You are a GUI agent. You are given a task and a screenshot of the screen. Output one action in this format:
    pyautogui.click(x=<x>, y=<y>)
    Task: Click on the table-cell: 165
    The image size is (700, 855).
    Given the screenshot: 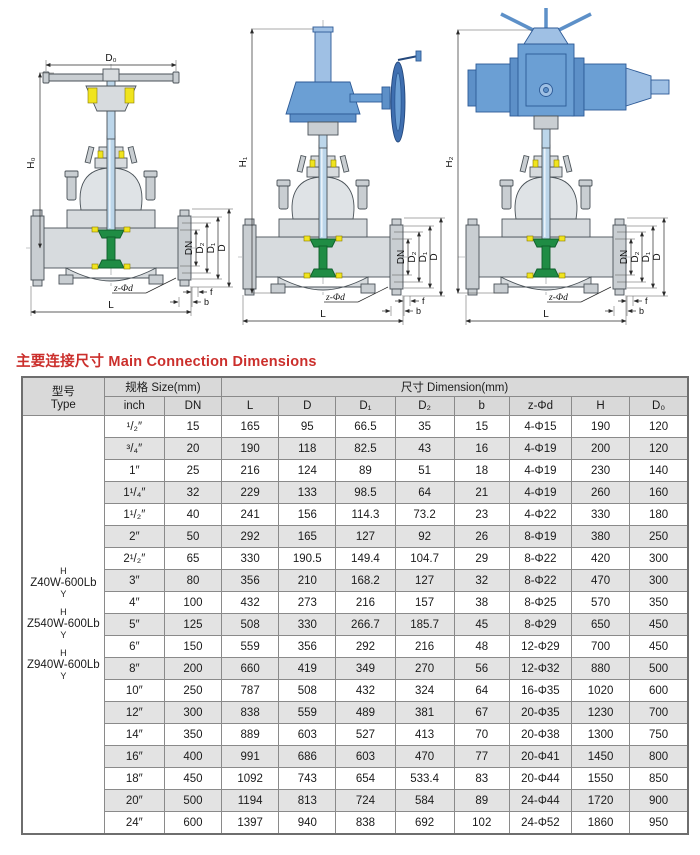 What is the action you would take?
    pyautogui.click(x=250, y=426)
    